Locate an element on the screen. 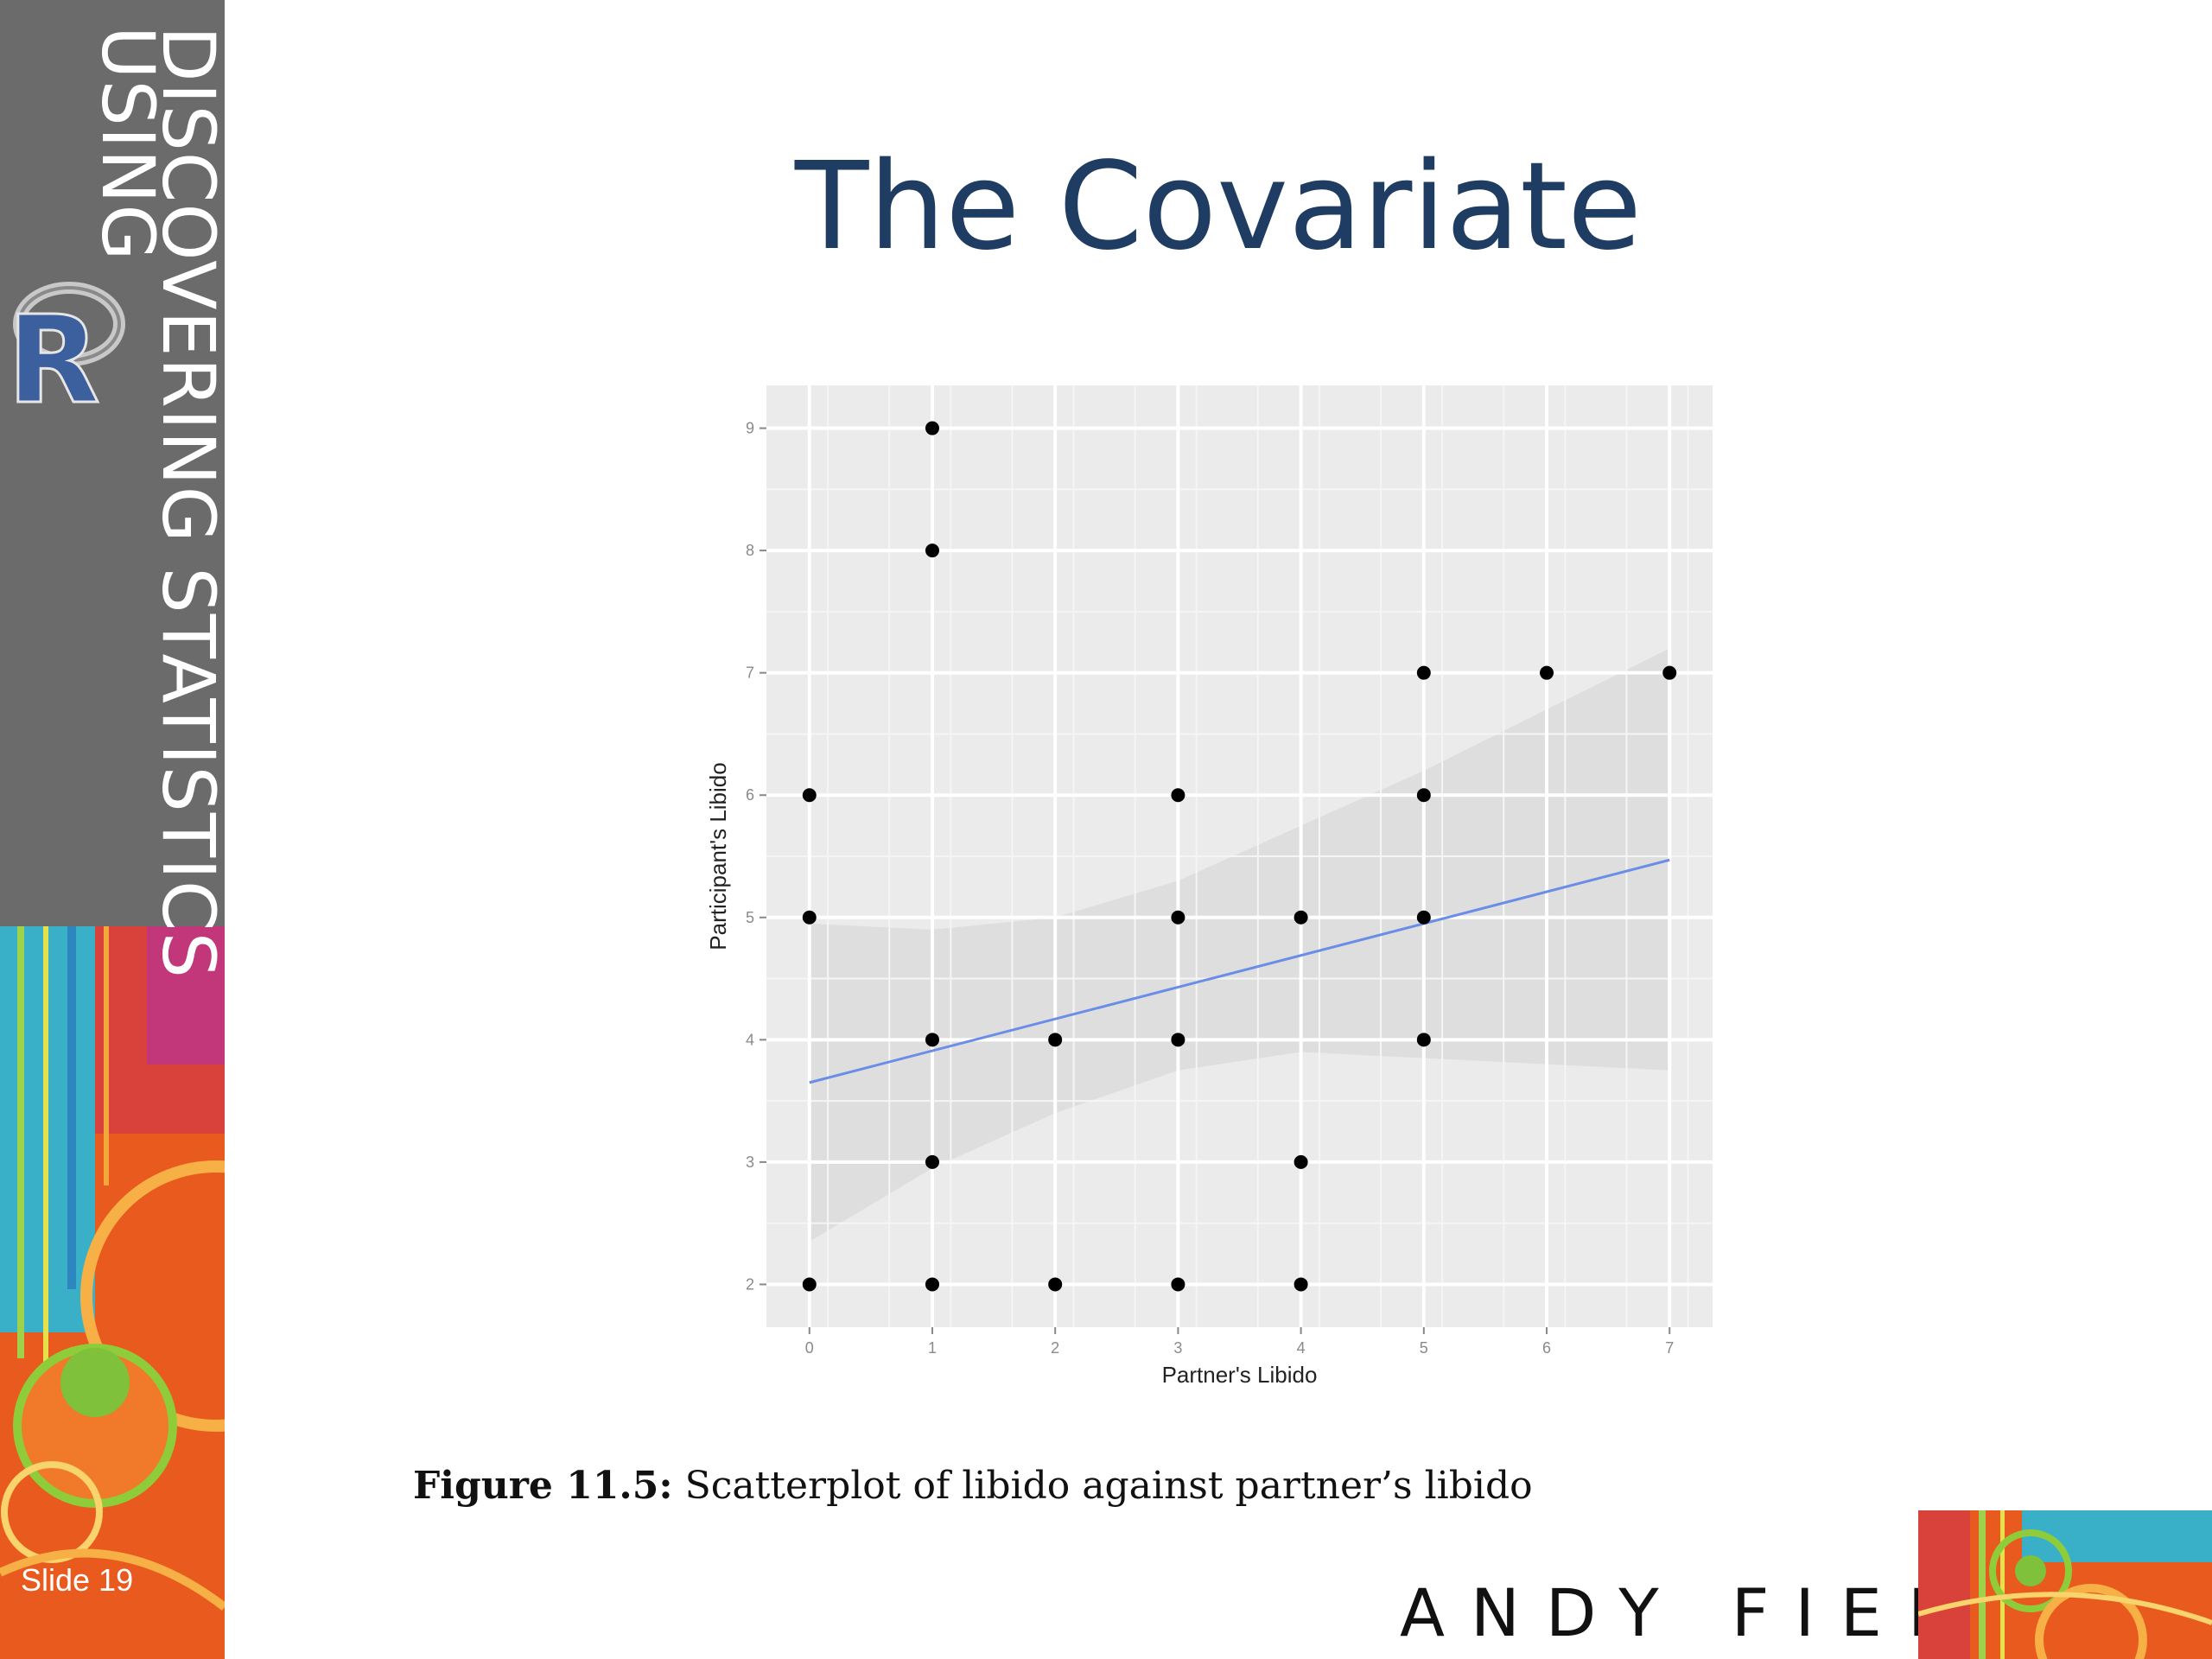 This screenshot has width=2212, height=1659. y-tick-label: 3 is located at coordinates (750, 1162).